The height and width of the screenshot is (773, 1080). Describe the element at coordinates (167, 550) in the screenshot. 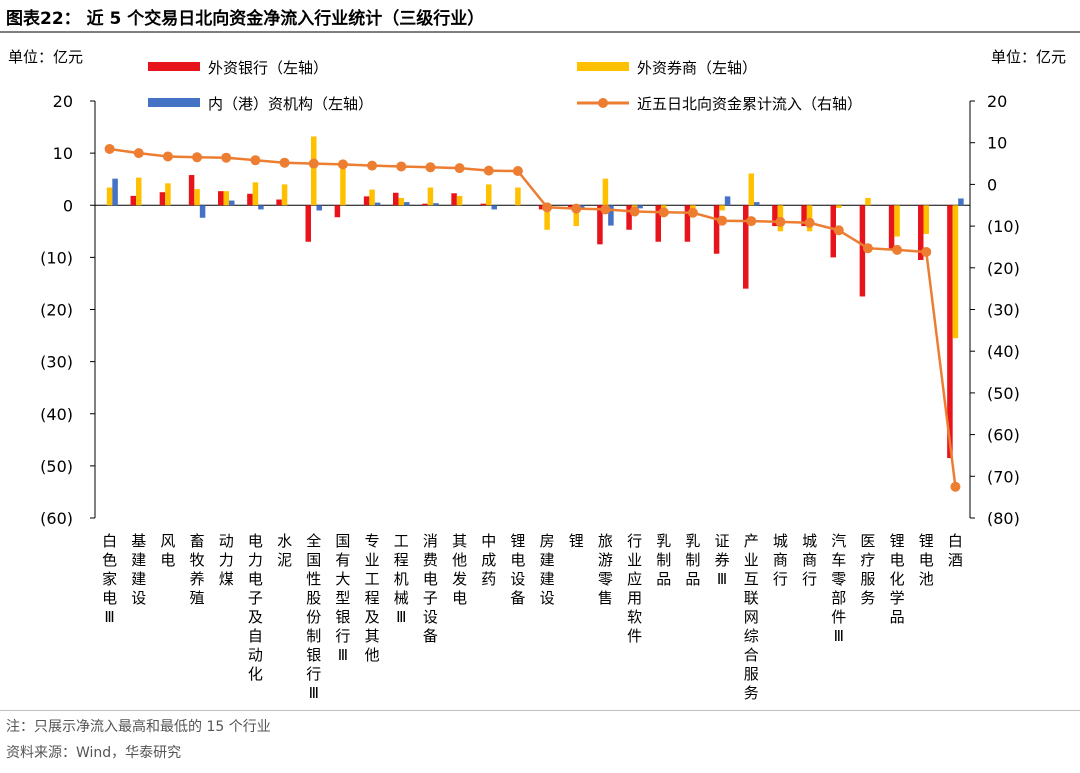

I see `category-label: 风电` at that location.